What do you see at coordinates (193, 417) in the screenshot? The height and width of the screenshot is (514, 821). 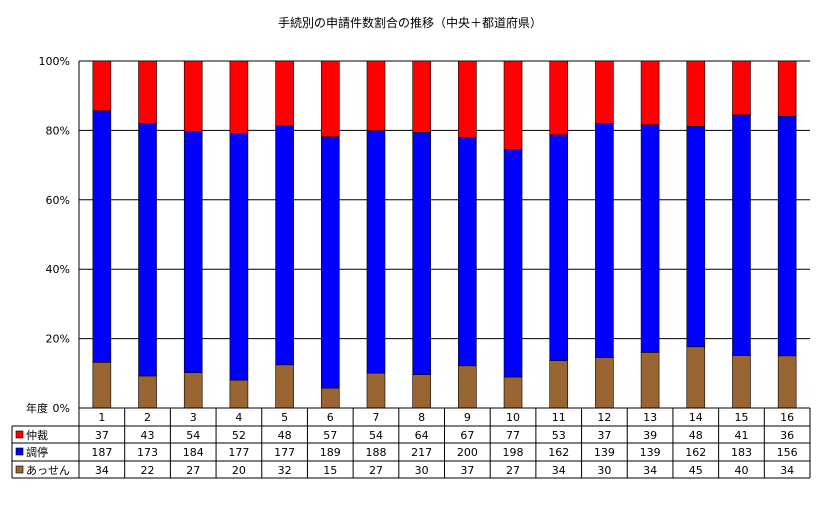 I see `category-label: 3` at bounding box center [193, 417].